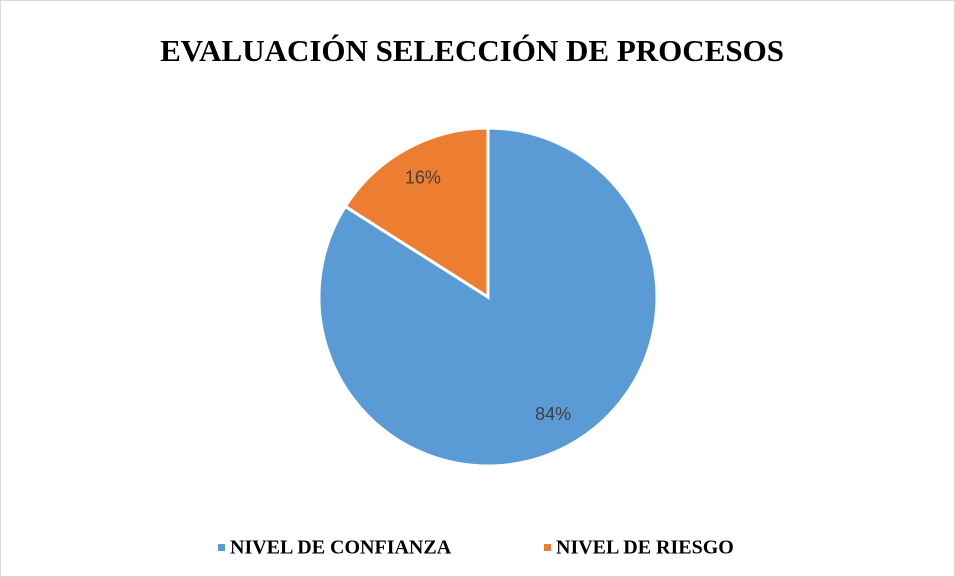 The height and width of the screenshot is (577, 955). What do you see at coordinates (472, 50) in the screenshot?
I see `chart-title: EVALUACIÓN SELECCIÓN DE PROCESOS` at bounding box center [472, 50].